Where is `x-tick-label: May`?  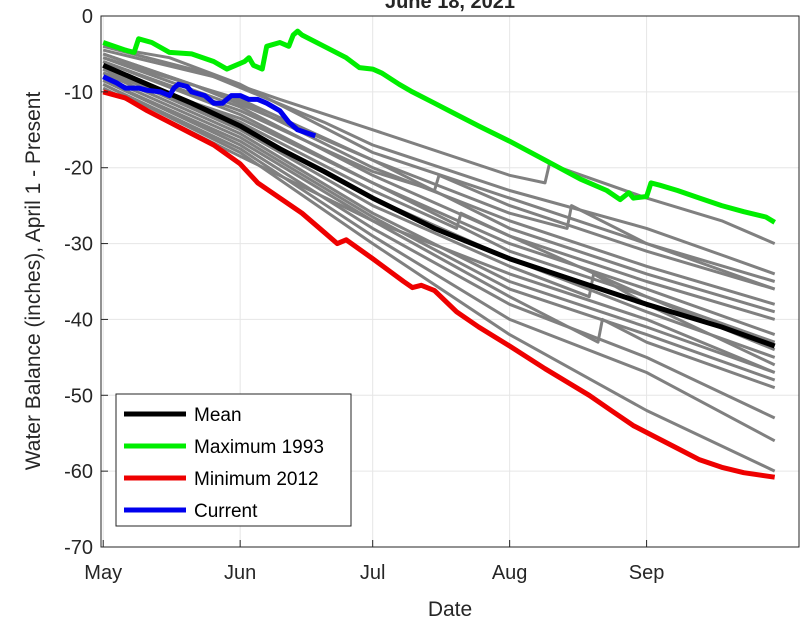
x-tick-label: May is located at coordinates (103, 573).